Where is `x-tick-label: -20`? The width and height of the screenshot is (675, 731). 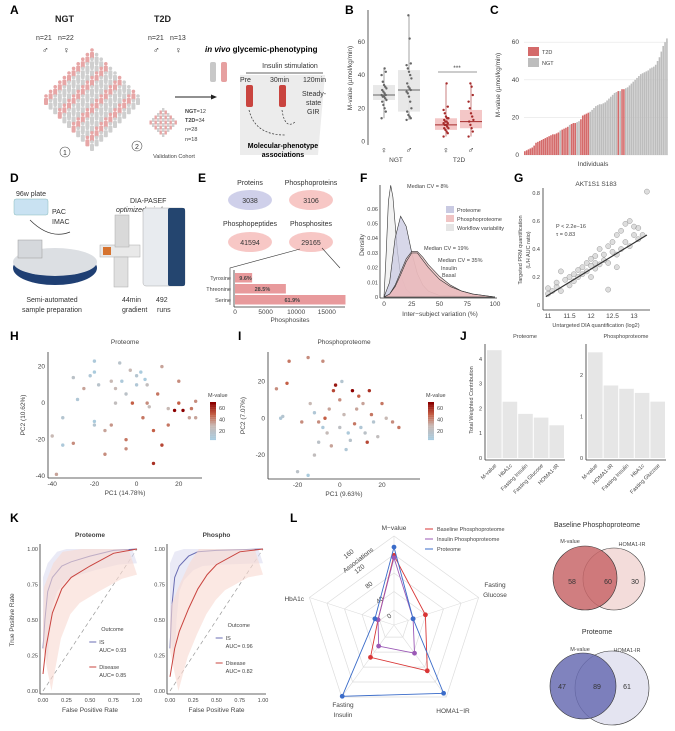
x-tick-label: -20 is located at coordinates (95, 484).